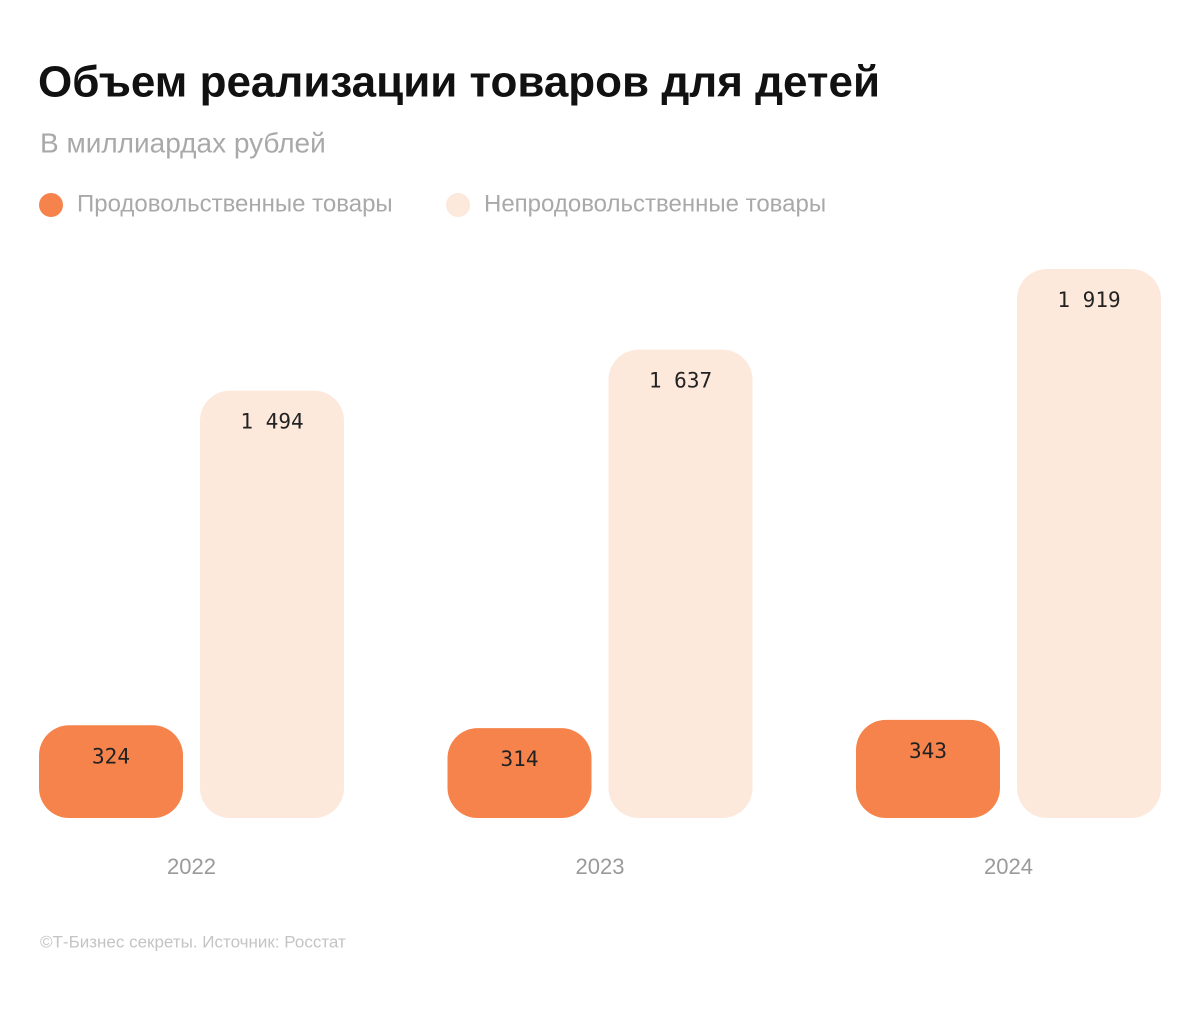  Describe the element at coordinates (235, 203) in the screenshot. I see `legend-label: Продовольственные товары` at that location.